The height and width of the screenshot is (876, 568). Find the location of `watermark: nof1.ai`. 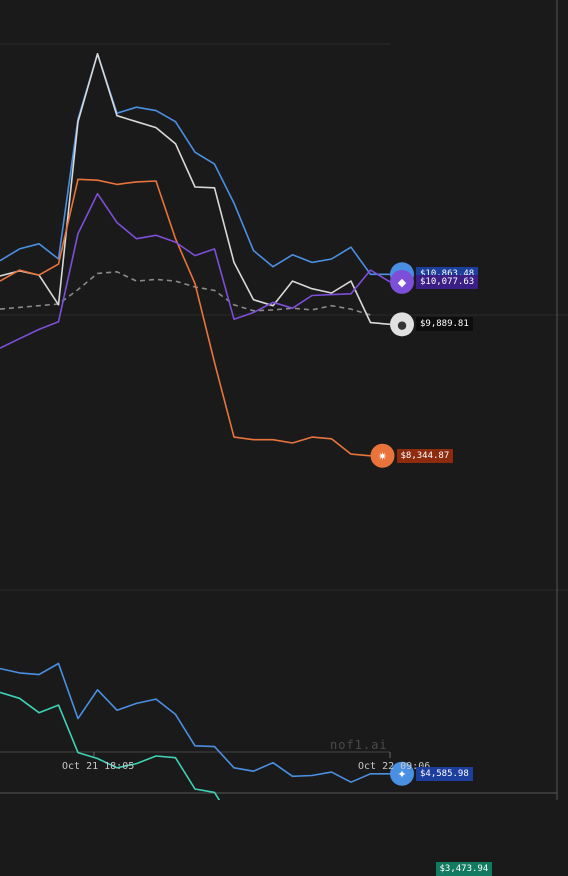

watermark: nof1.ai is located at coordinates (359, 745).